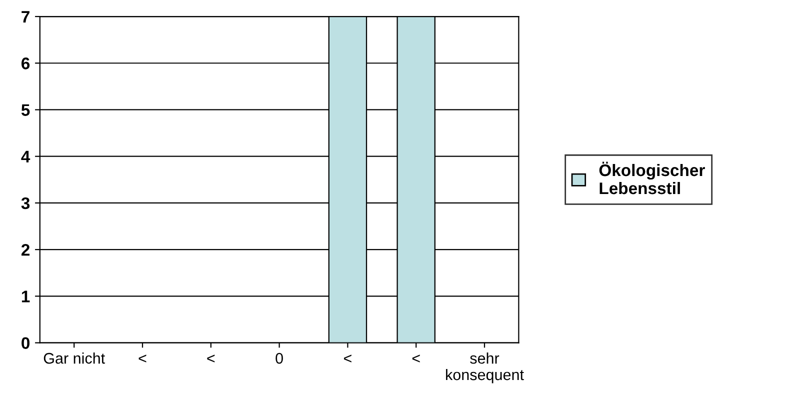  Describe the element at coordinates (26, 343) in the screenshot. I see `y-tick-label: 0` at that location.